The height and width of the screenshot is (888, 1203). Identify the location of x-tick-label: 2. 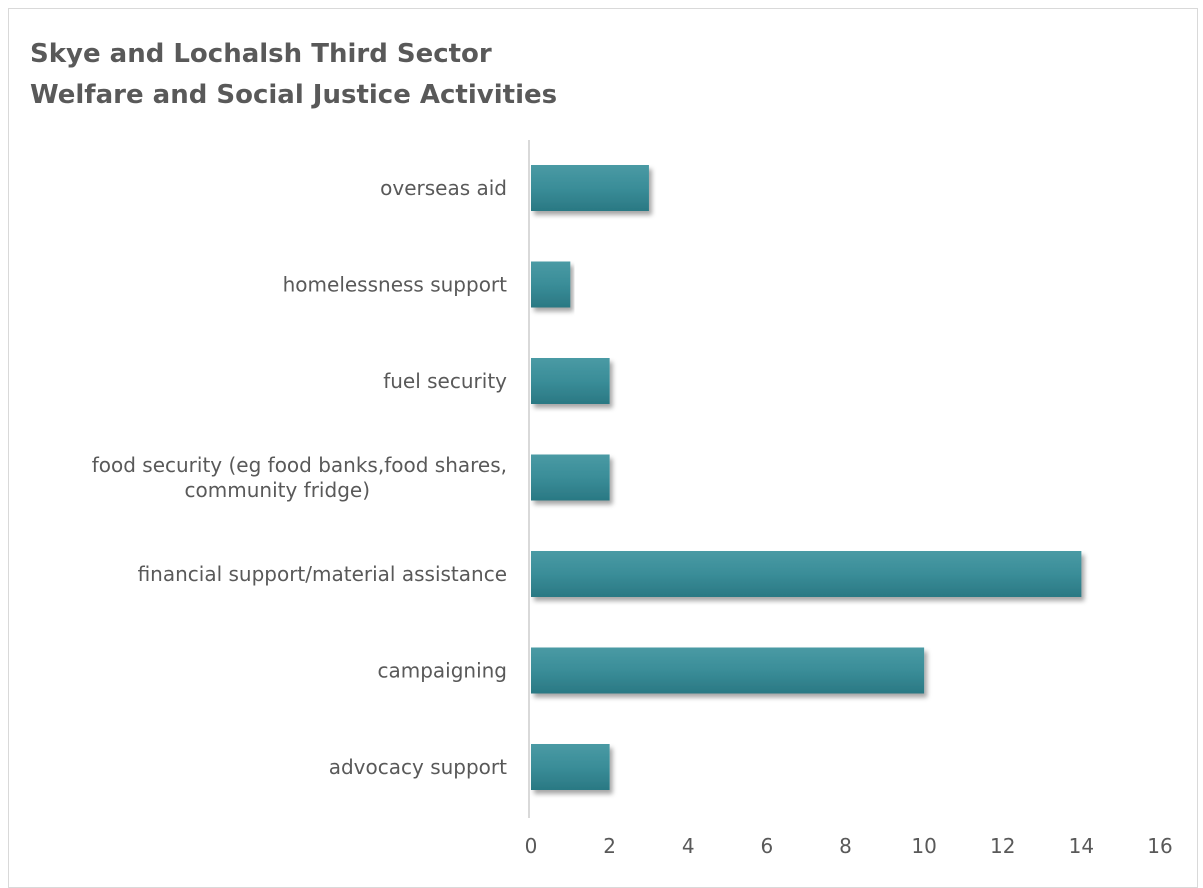
(609, 846).